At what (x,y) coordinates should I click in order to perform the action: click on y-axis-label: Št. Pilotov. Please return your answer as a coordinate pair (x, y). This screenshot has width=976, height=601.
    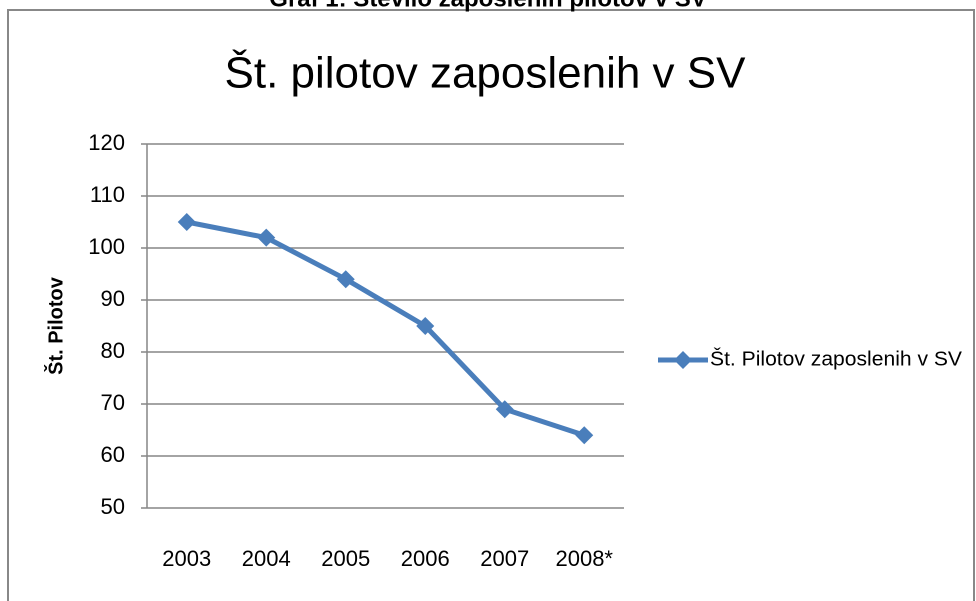
    Looking at the image, I should click on (55, 325).